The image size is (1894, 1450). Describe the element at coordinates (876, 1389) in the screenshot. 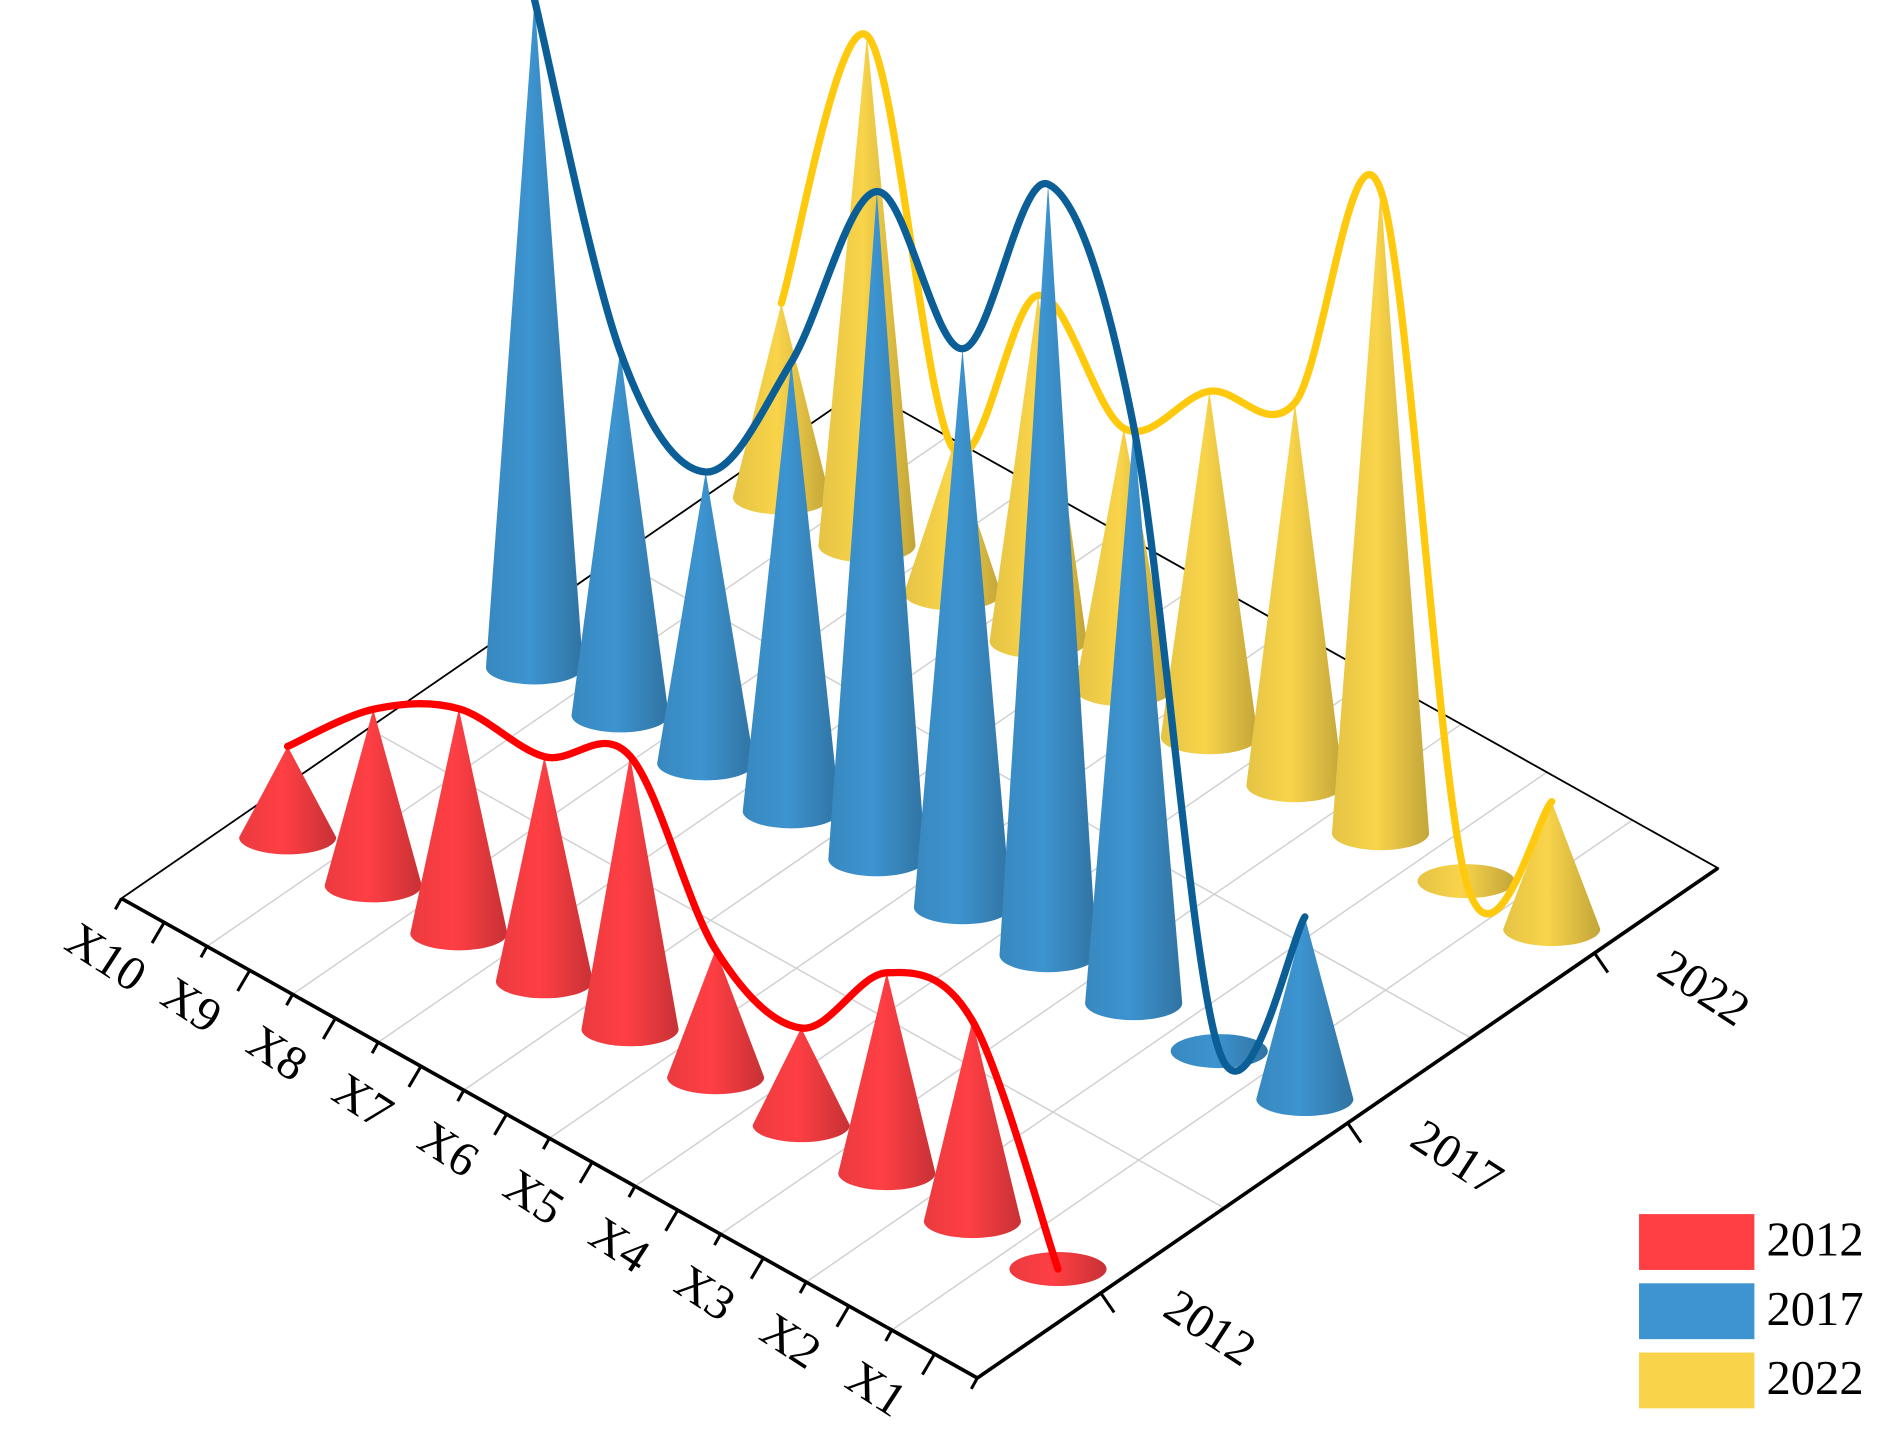

I see `x-tick-label: X1` at that location.